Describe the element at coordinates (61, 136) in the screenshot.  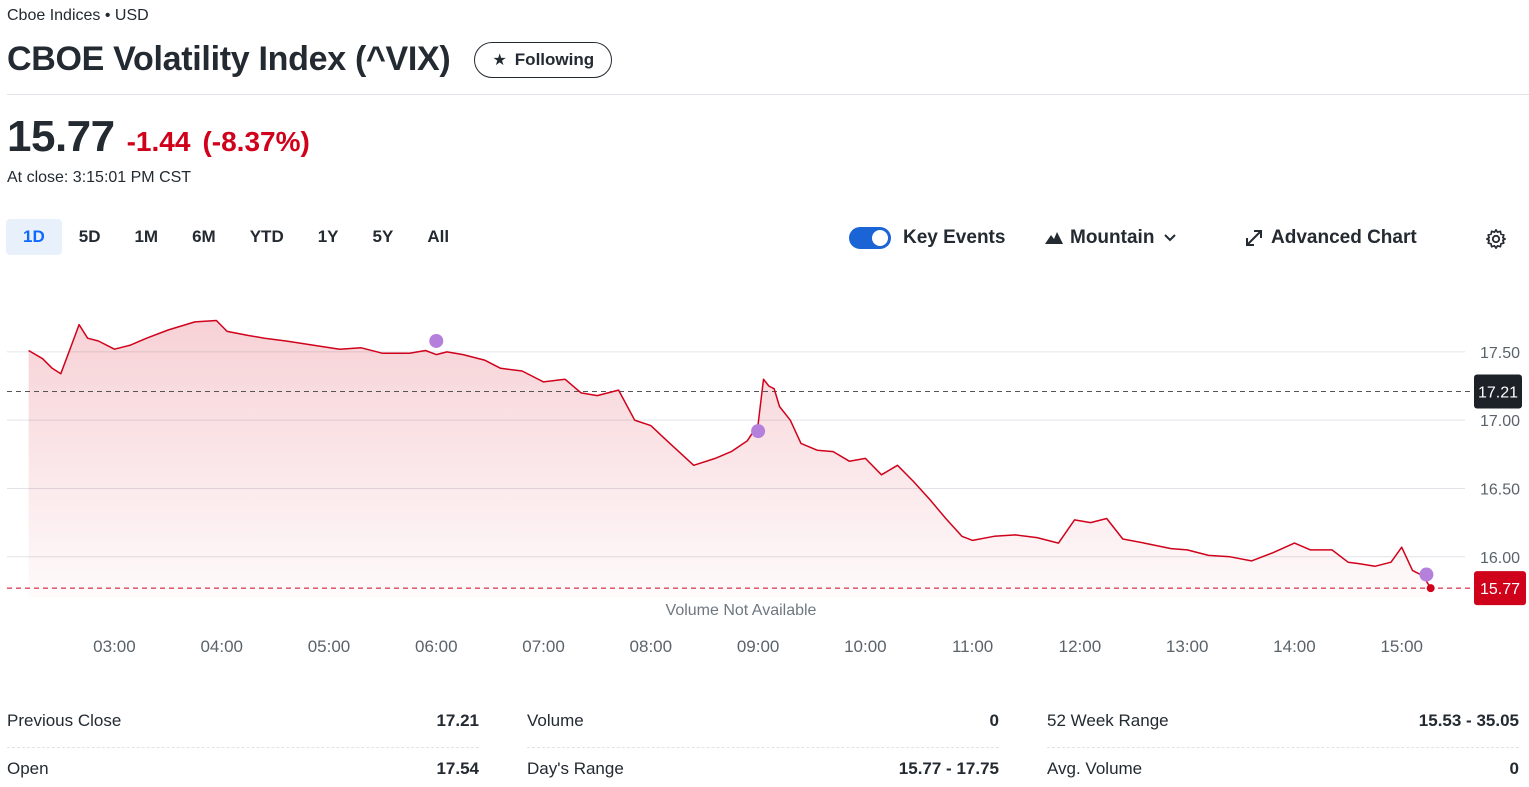
I see `current-price: 15.77` at that location.